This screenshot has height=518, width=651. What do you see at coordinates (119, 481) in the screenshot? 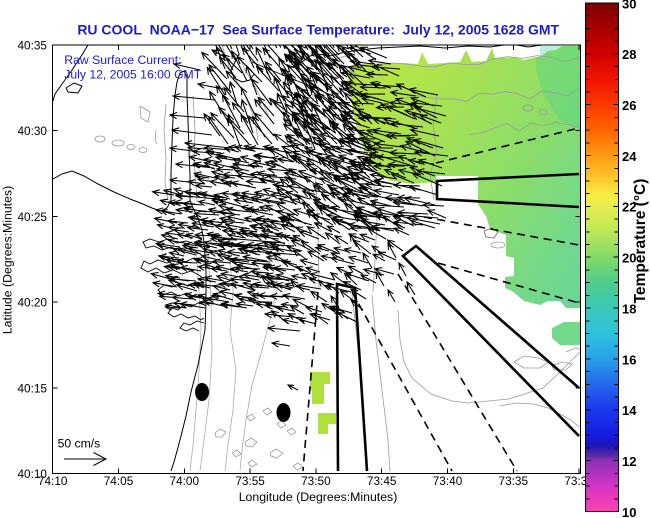
I see `svg-text: 74:05` at bounding box center [119, 481].